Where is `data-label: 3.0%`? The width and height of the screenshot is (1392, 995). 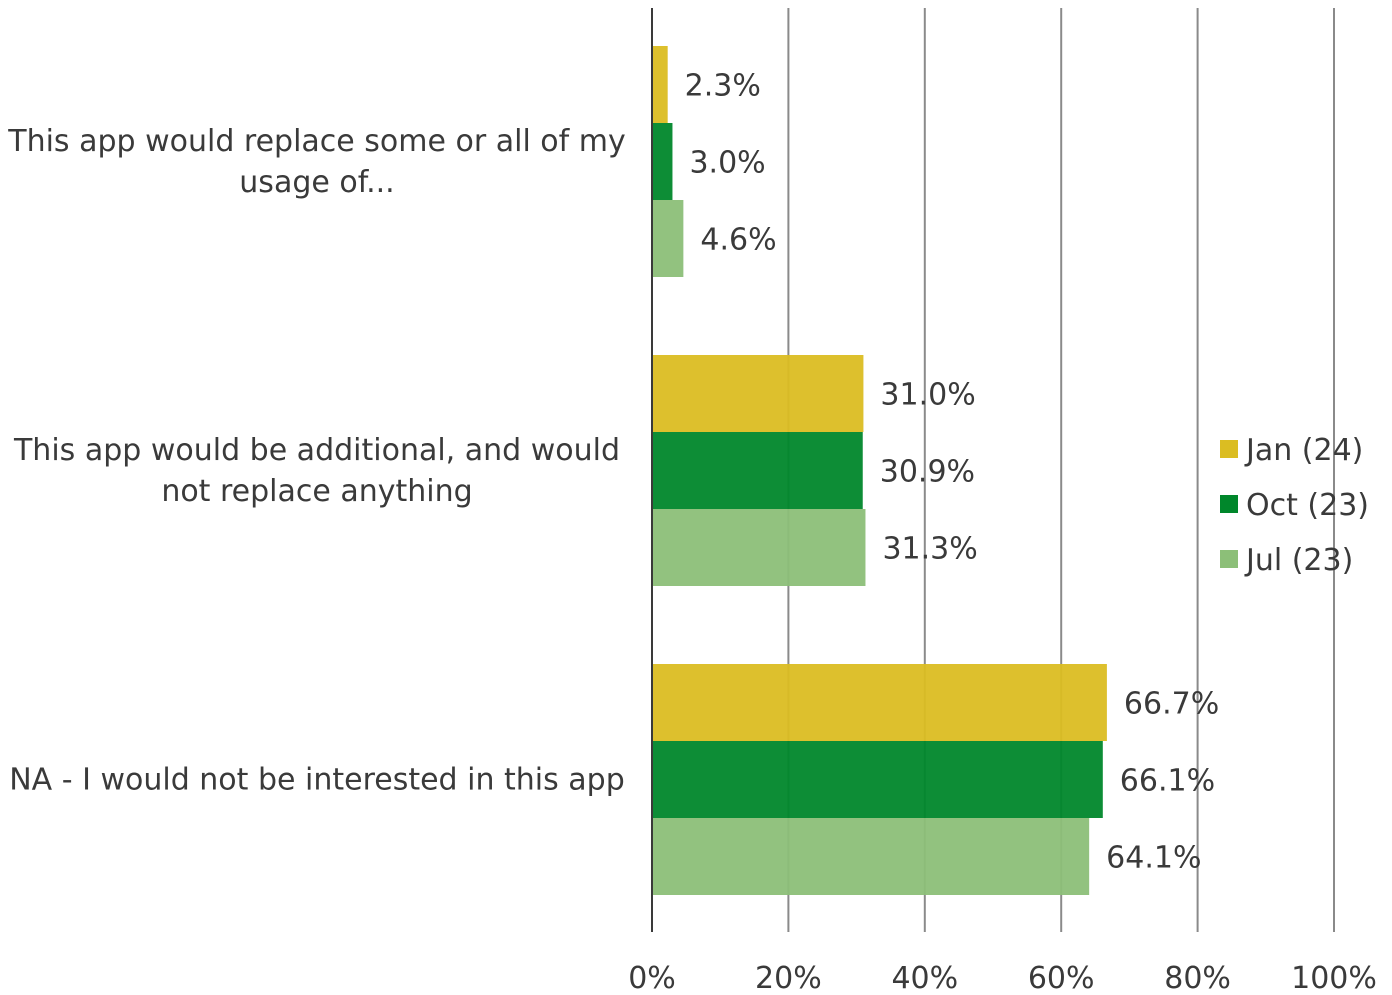 data-label: 3.0% is located at coordinates (727, 163).